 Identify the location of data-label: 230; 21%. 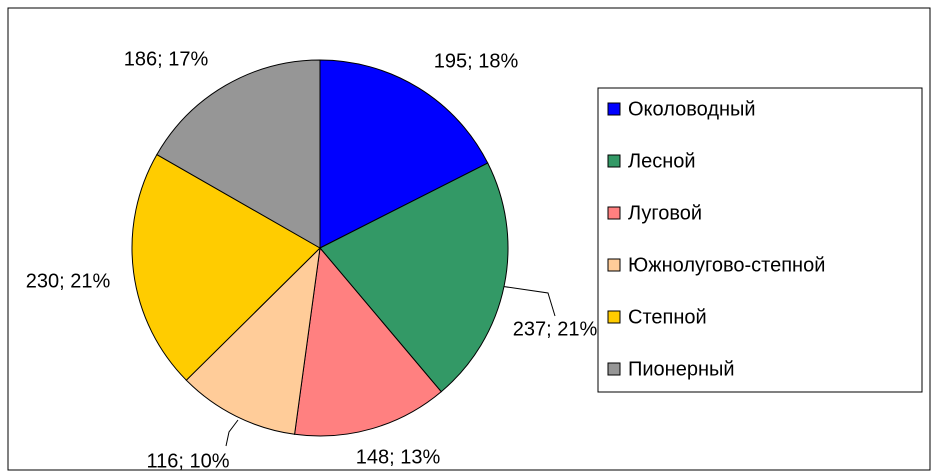
(68, 281).